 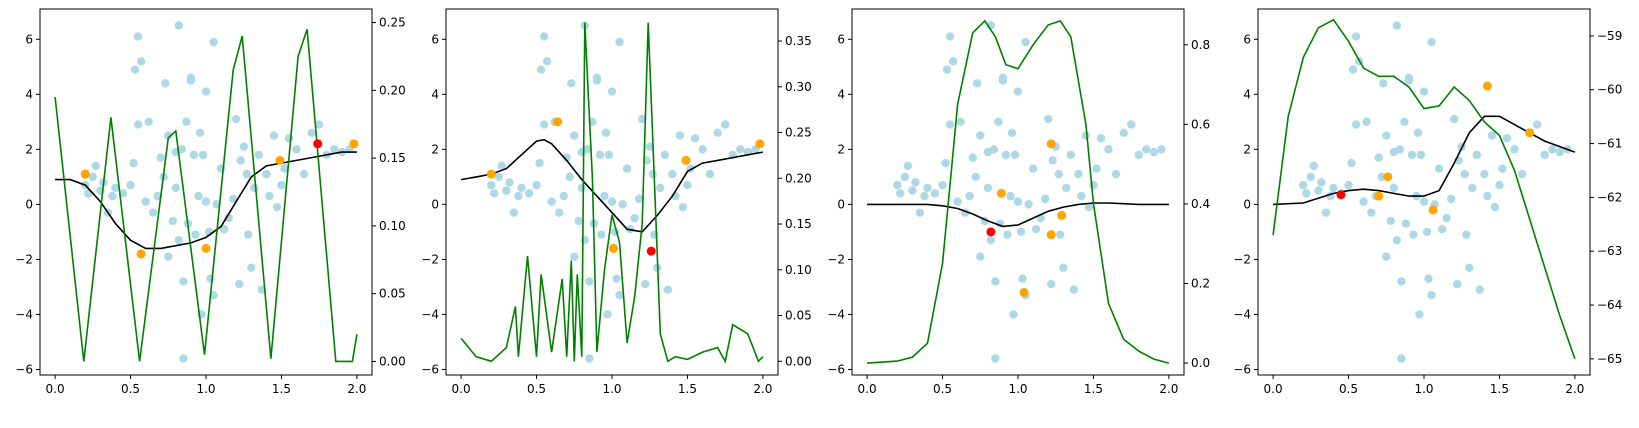 What do you see at coordinates (1018, 191) in the screenshot?
I see `plot-area` at bounding box center [1018, 191].